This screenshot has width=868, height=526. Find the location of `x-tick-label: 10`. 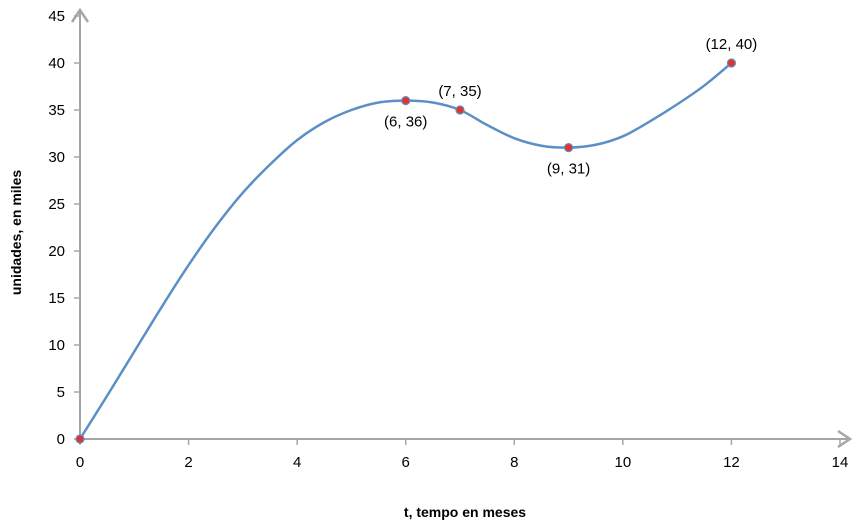

x-tick-label: 10 is located at coordinates (623, 462).